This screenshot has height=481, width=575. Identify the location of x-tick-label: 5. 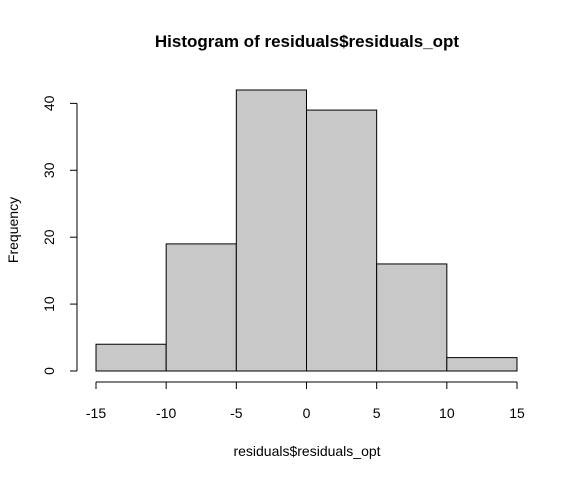
(377, 413).